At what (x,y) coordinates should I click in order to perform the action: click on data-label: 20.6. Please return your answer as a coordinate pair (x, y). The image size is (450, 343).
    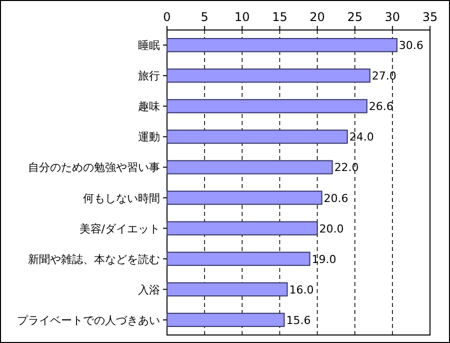
    Looking at the image, I should click on (336, 198).